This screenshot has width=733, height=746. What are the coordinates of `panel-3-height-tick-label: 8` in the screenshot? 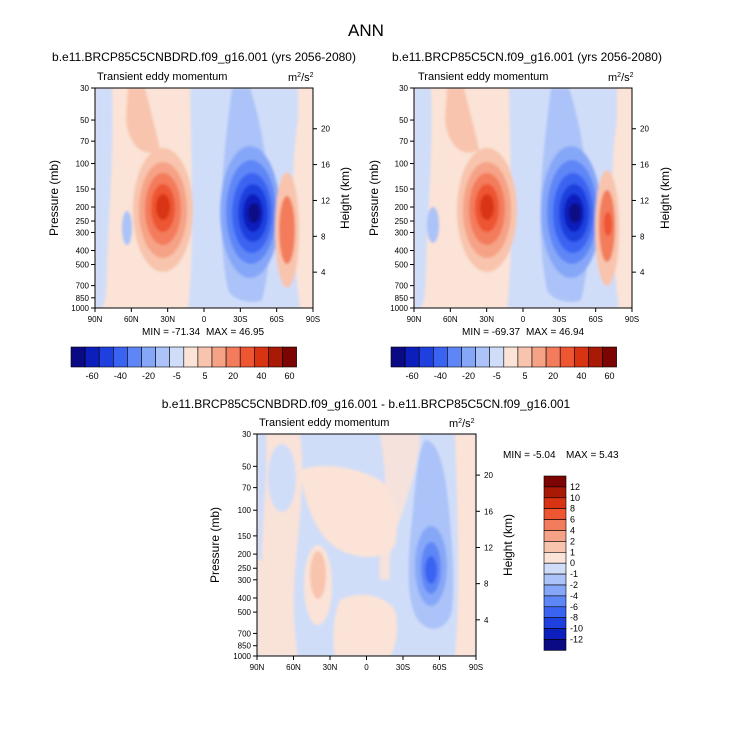 It's located at (486, 584).